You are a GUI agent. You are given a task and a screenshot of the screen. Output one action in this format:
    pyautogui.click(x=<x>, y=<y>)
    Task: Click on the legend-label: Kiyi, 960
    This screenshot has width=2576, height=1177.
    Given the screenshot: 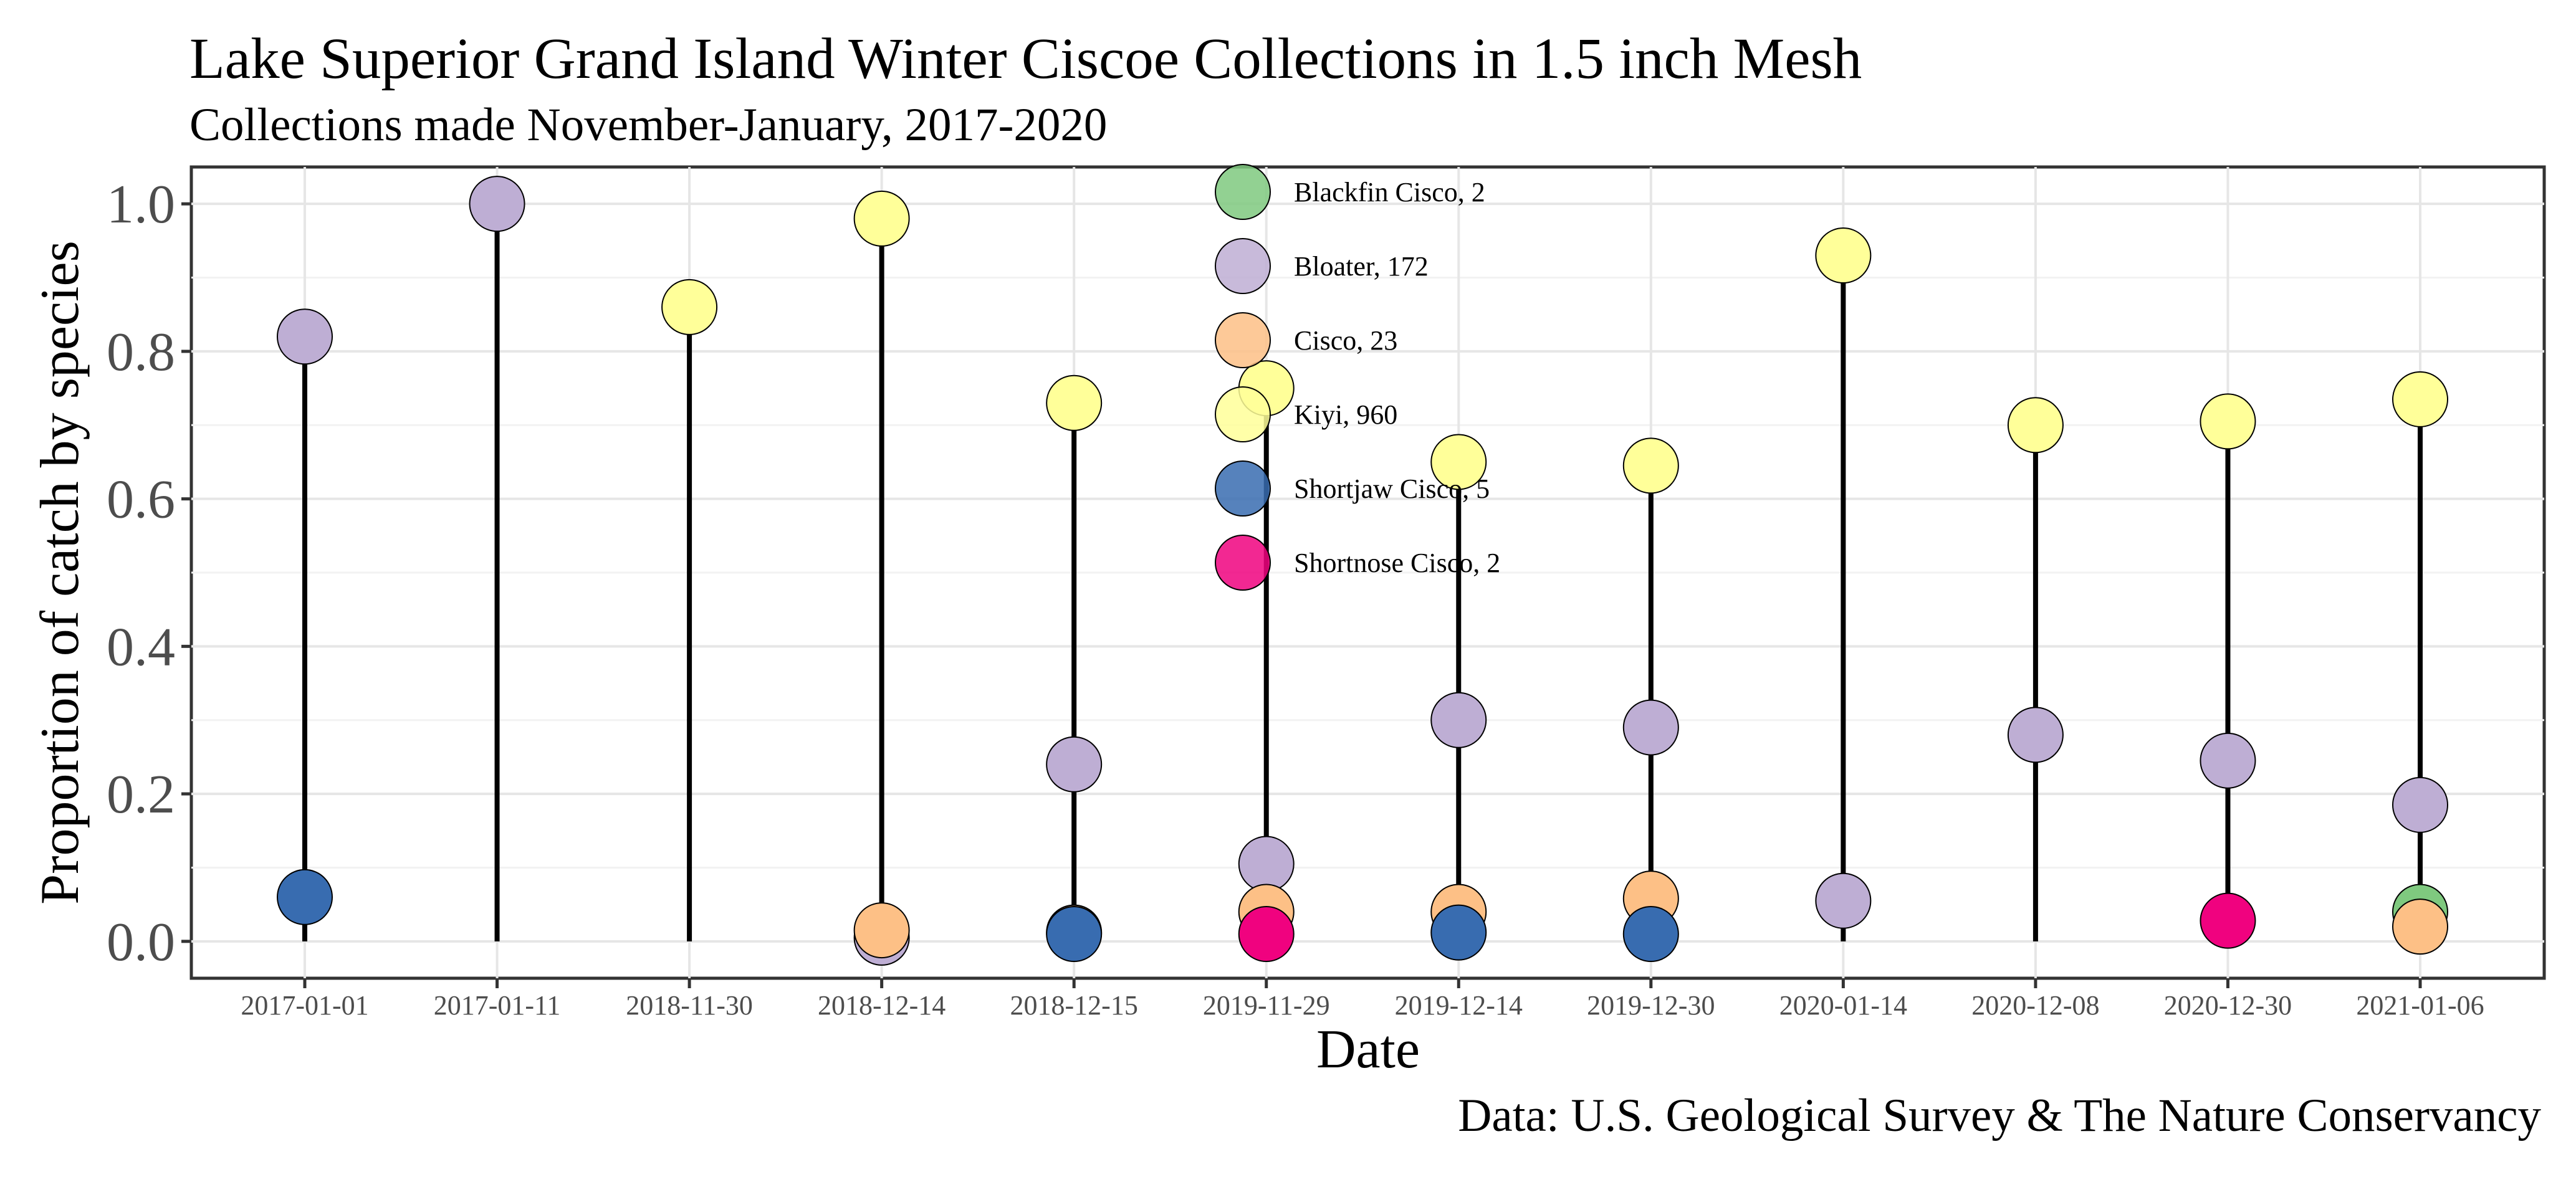 What is the action you would take?
    pyautogui.click(x=1345, y=415)
    